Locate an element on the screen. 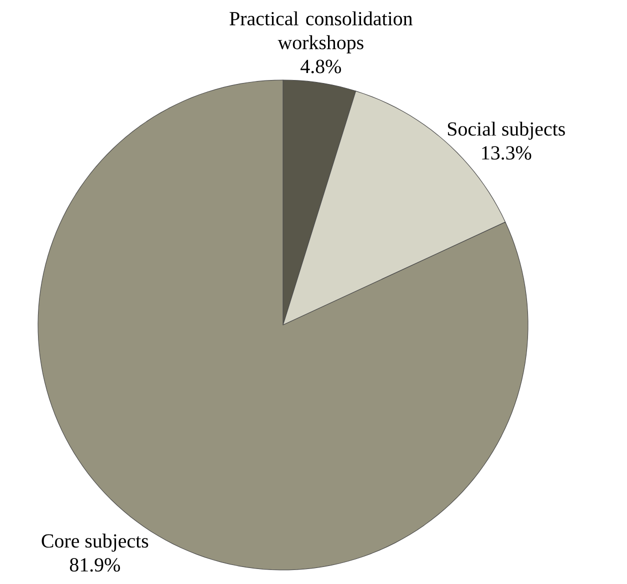  slice-label: Social subjects is located at coordinates (506, 131).